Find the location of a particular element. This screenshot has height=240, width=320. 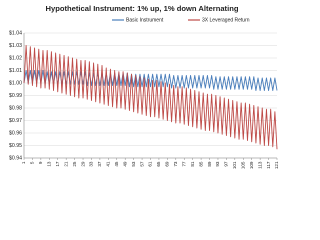

x-tick-label: 69 is located at coordinates (167, 164).